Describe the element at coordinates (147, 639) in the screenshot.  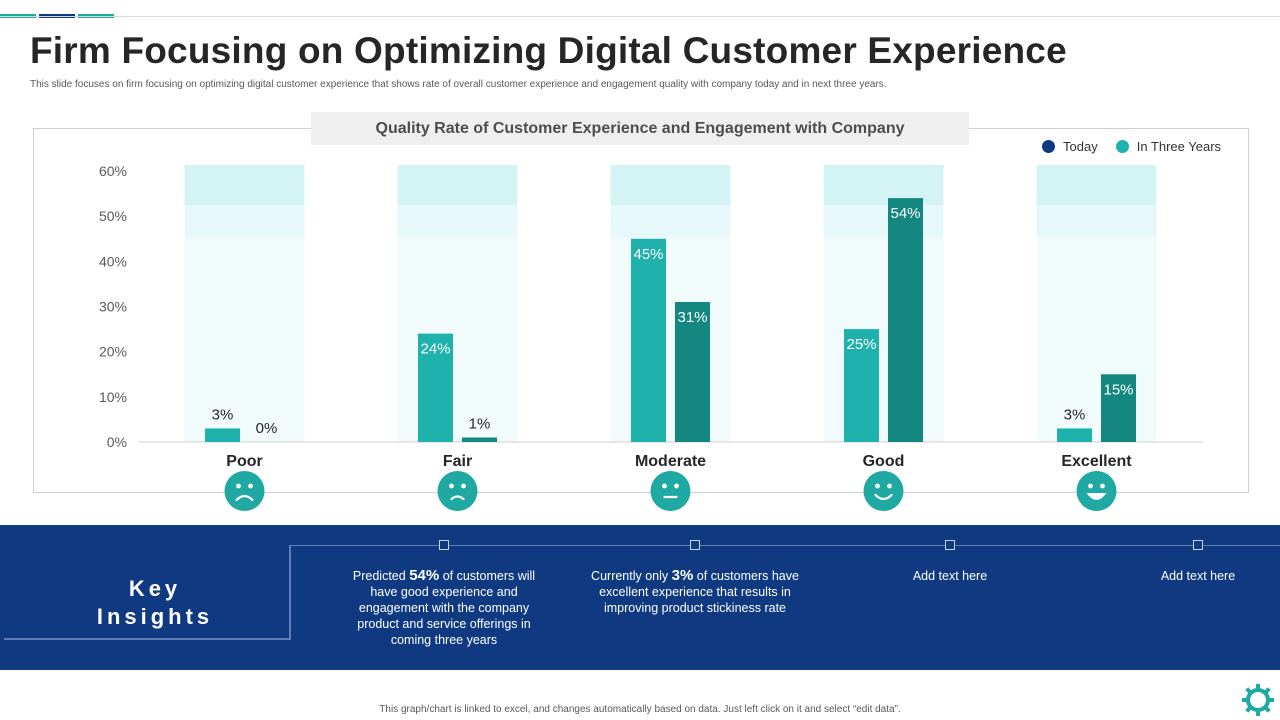
I see `insights-underline` at that location.